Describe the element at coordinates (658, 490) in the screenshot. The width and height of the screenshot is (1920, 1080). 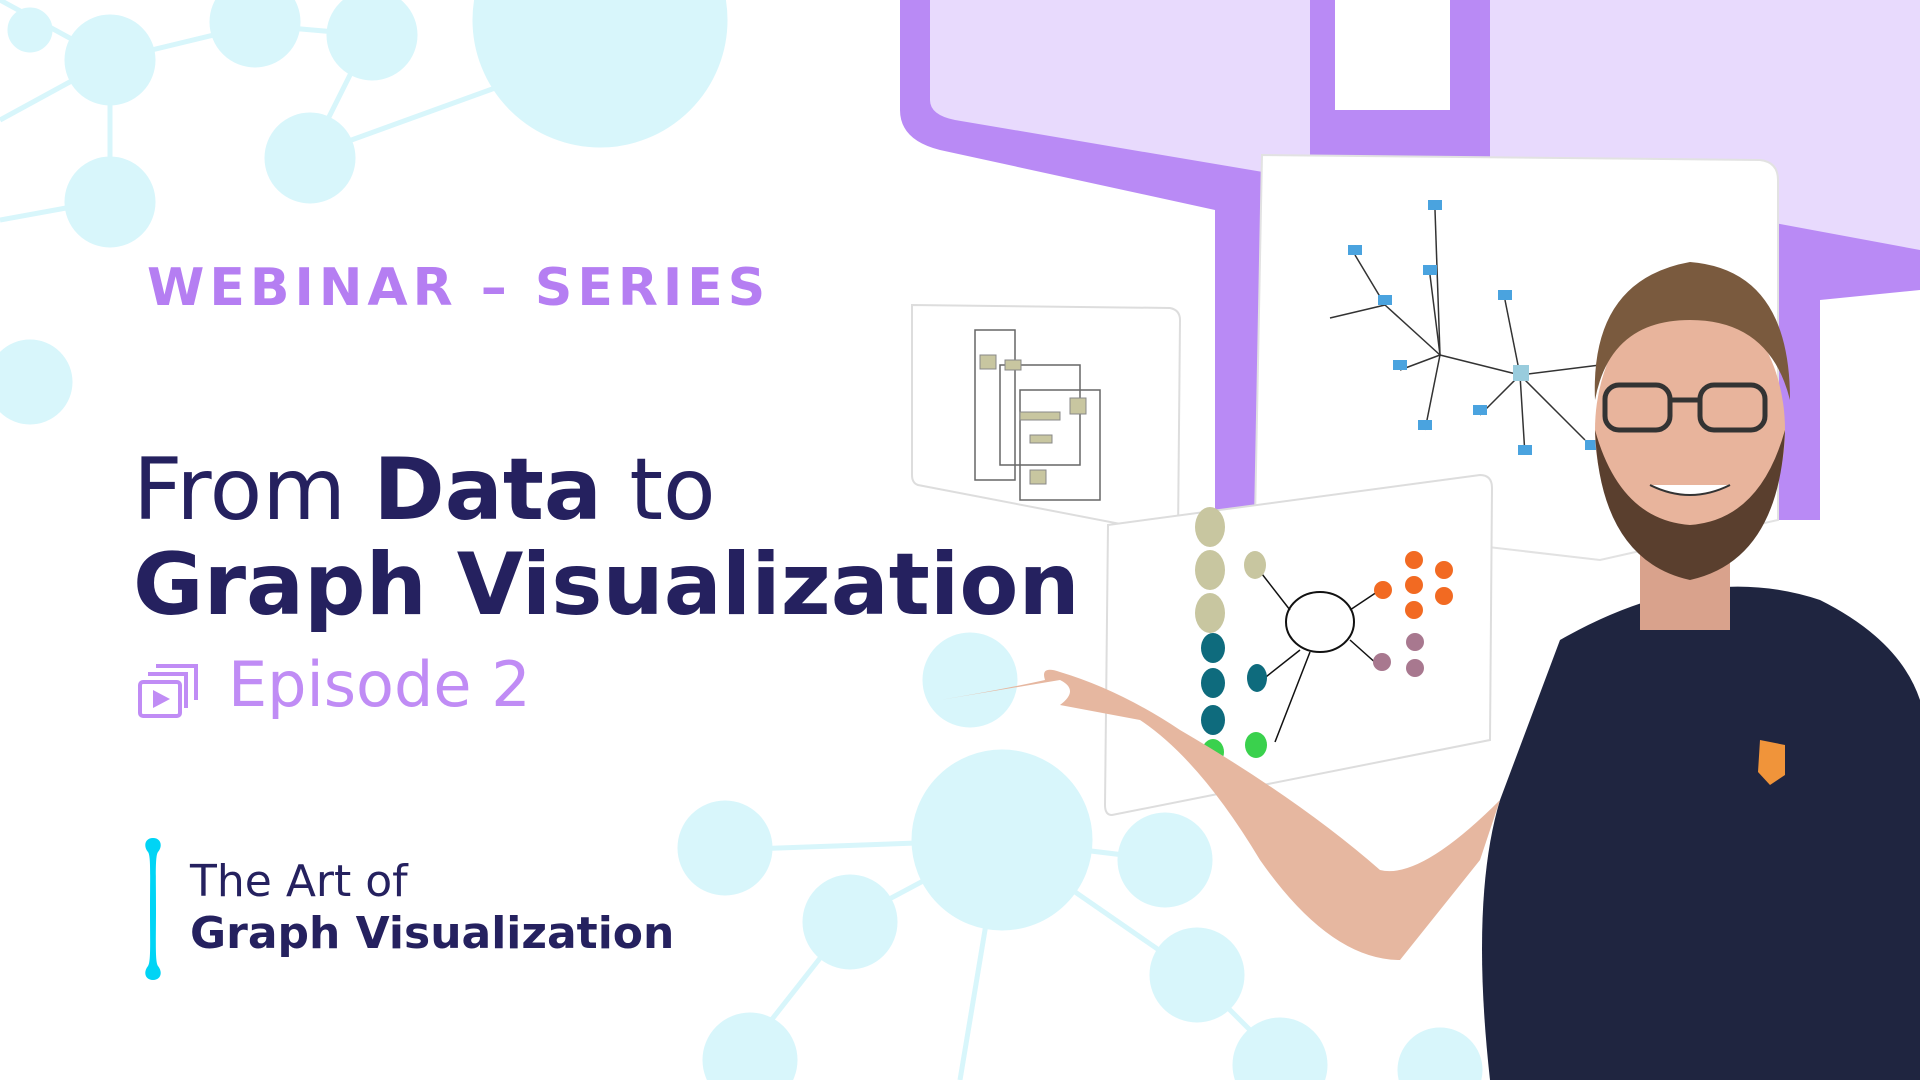
I see `title-suffix: to` at that location.